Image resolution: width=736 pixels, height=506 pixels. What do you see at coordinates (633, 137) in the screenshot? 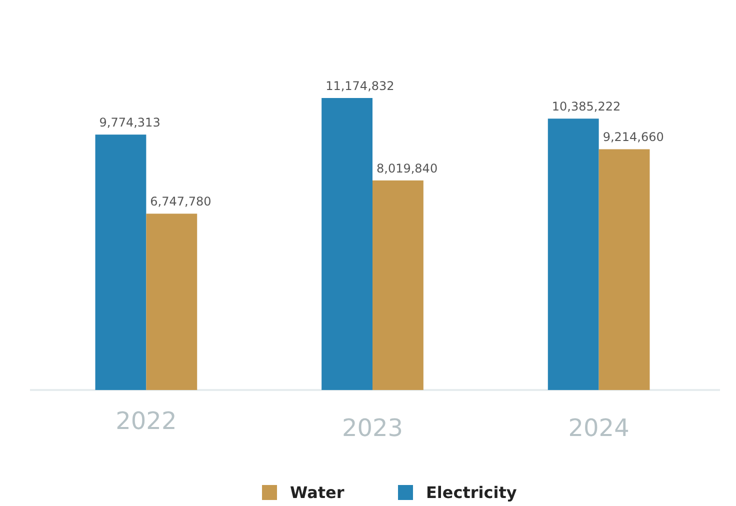
I see `data-label: 9,214,660` at bounding box center [633, 137].